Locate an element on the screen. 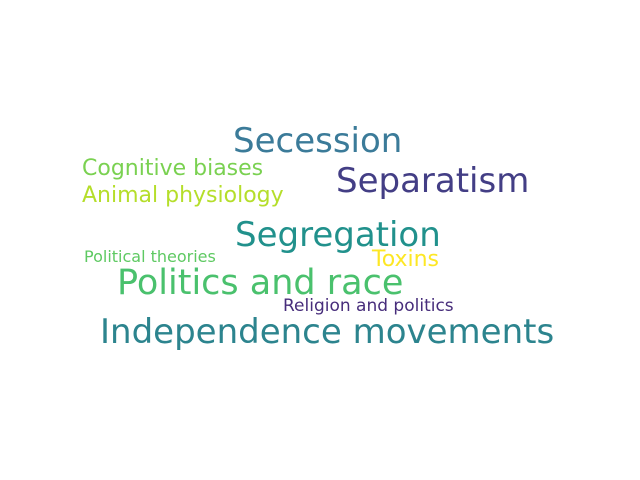 The width and height of the screenshot is (640, 480). word-cognitive-biases: Cognitive biases is located at coordinates (173, 168).